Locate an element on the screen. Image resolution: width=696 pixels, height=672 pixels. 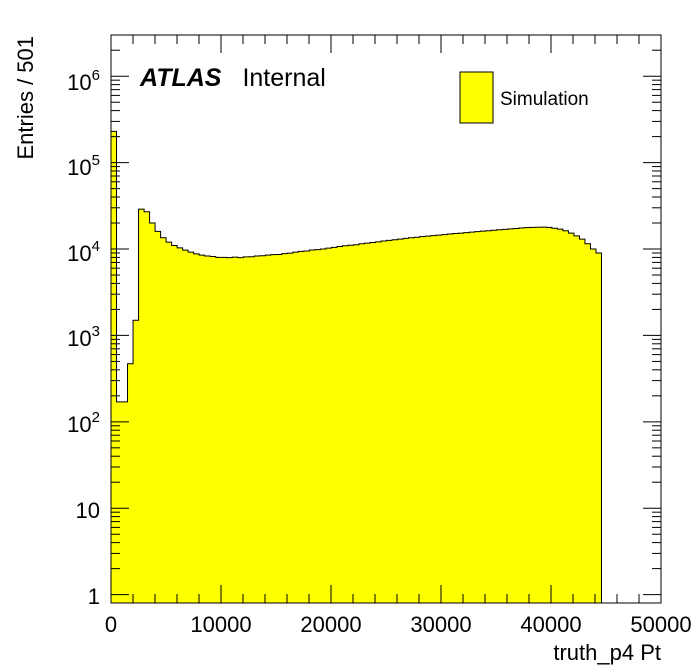
y-tick-label-10: 10 is located at coordinates (88, 510).